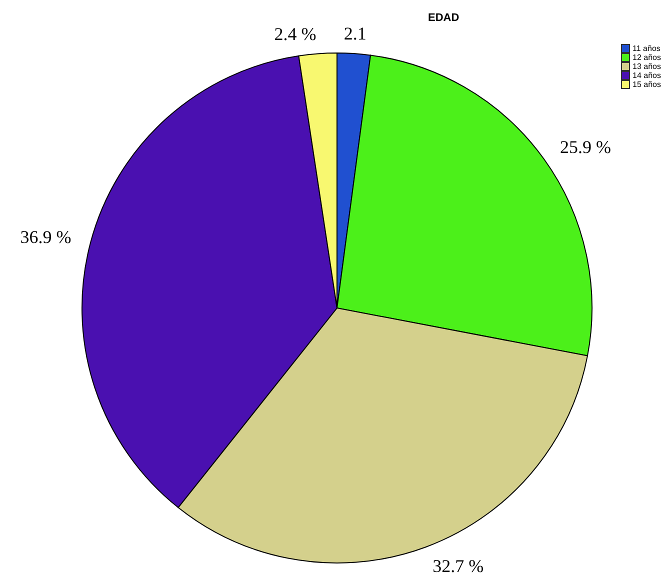 The image size is (669, 581). I want to click on legend-label: 11 años, so click(646, 48).